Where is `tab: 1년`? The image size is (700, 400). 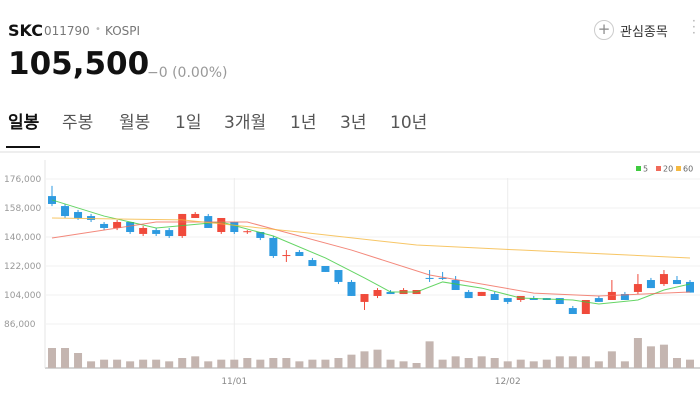 tab: 1년 is located at coordinates (303, 123).